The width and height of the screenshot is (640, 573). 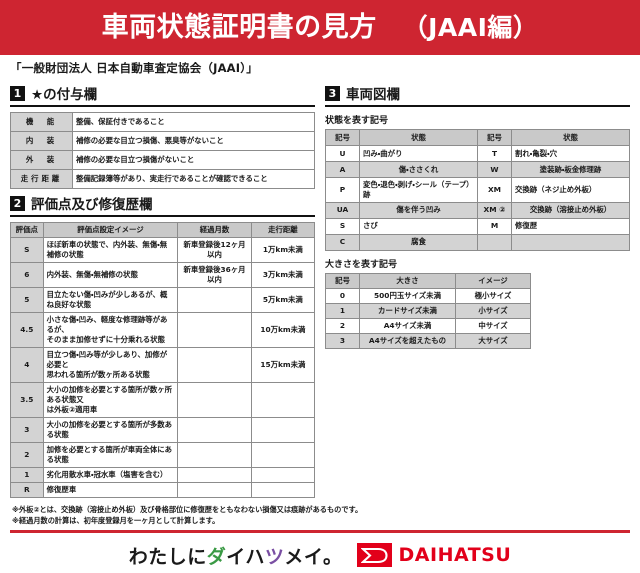 I want to click on mileage-limit: 1万km未満, so click(x=283, y=250).